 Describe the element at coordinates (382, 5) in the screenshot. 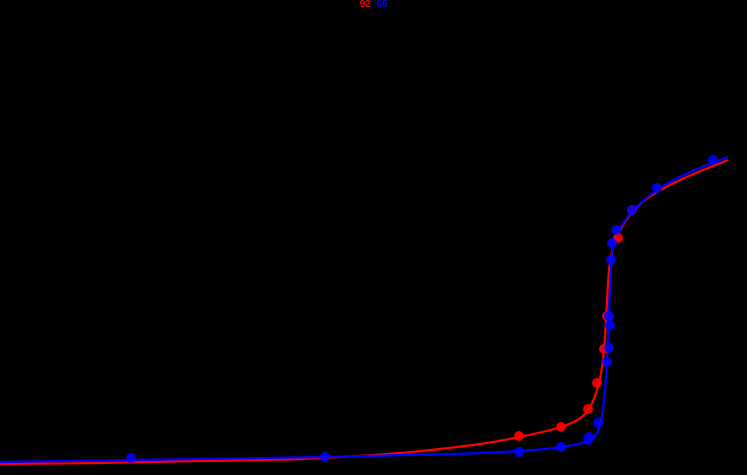

I see `series-b-label: 66` at that location.